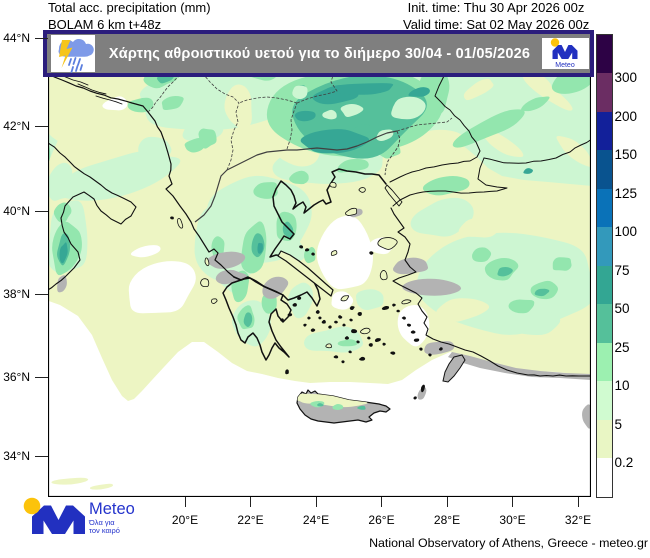 The width and height of the screenshot is (650, 558). Describe the element at coordinates (104, 530) in the screenshot. I see `svg-text: τον καιρό` at that location.